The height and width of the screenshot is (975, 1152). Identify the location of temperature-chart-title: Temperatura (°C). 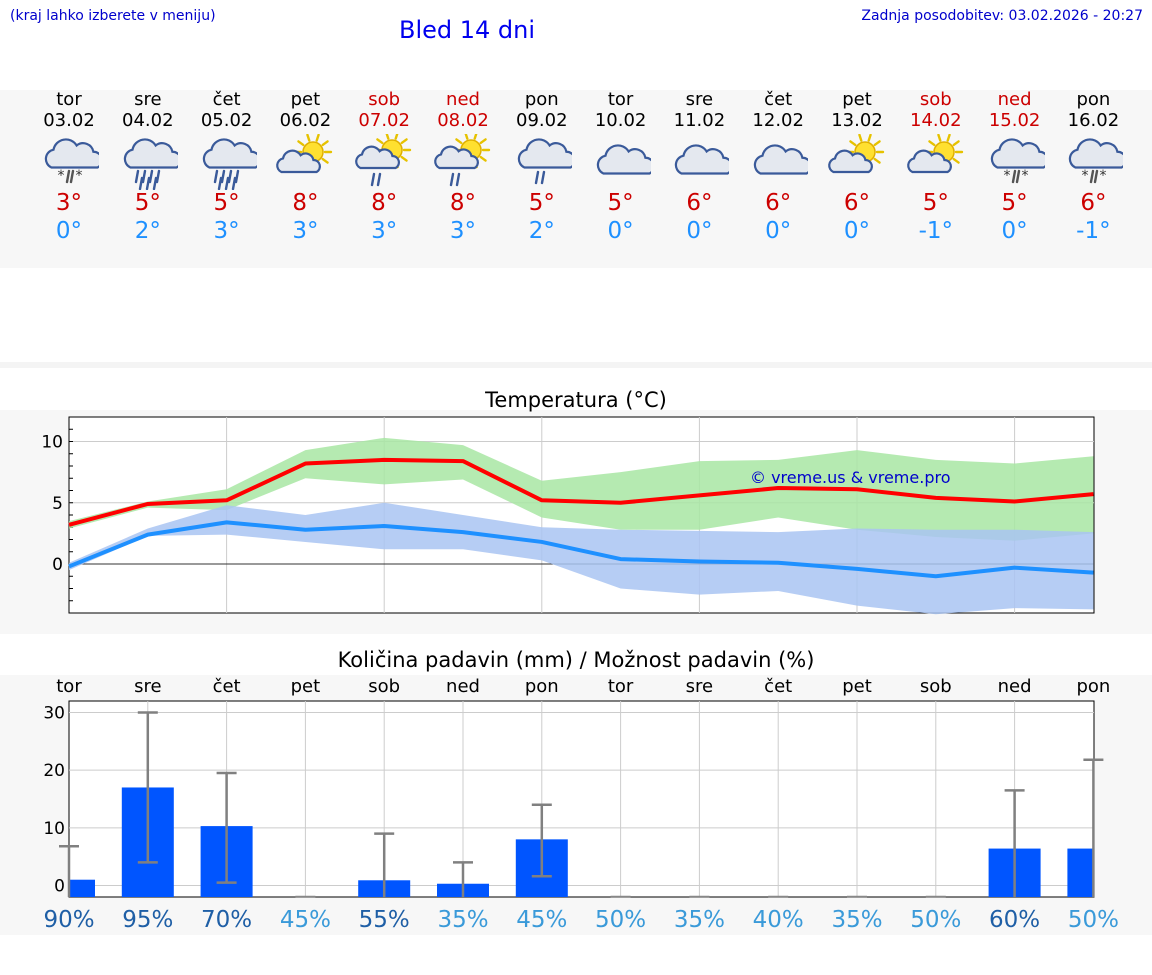
(576, 400).